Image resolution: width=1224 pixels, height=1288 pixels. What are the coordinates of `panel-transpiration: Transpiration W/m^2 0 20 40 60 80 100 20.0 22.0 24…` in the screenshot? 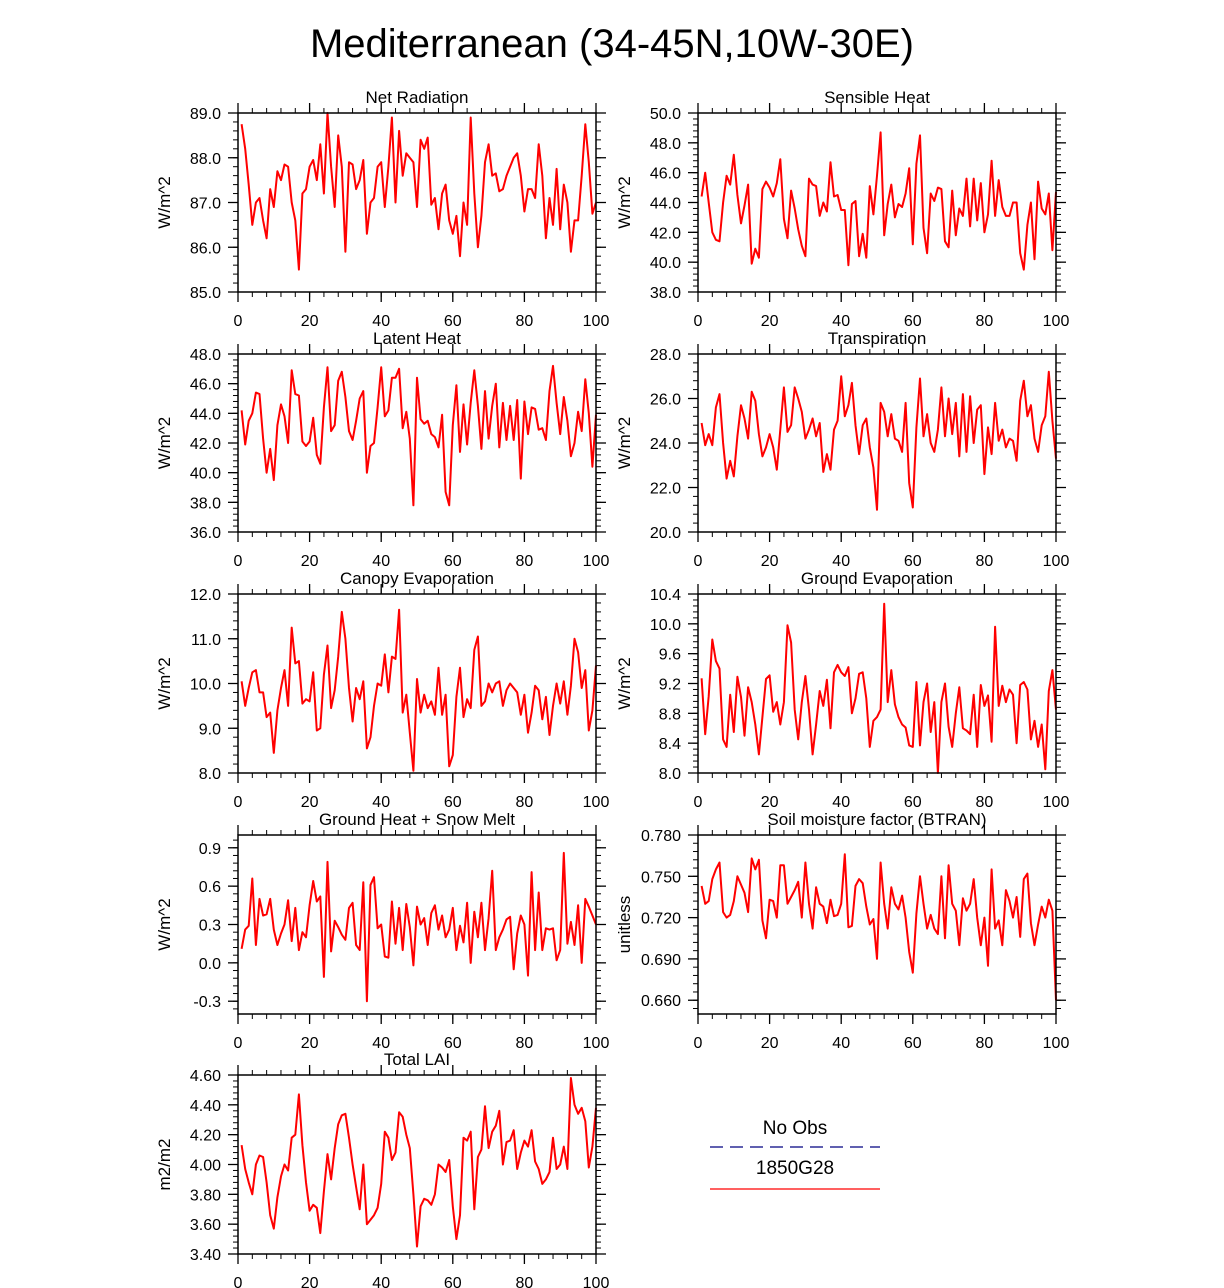 It's located at (842, 449).